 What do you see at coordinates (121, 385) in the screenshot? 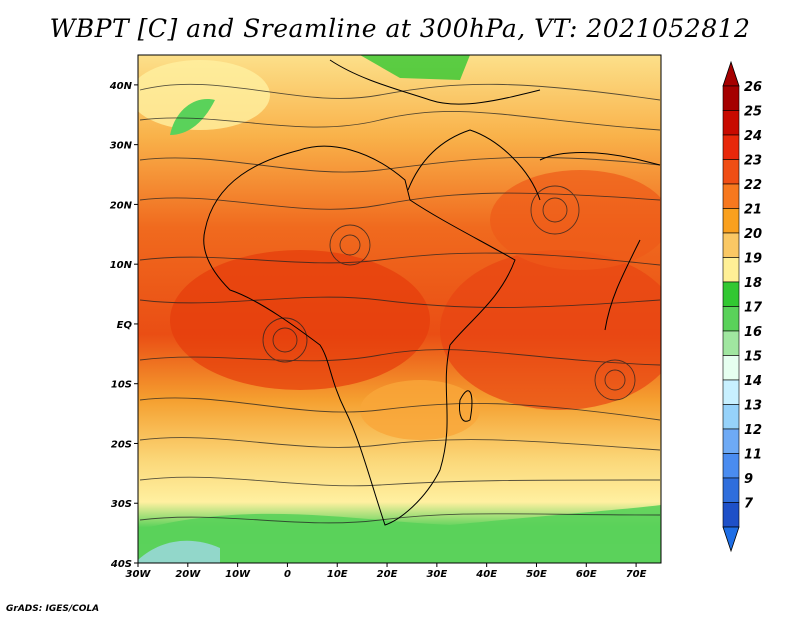
I see `lat-tick-label: 10S` at bounding box center [121, 385].